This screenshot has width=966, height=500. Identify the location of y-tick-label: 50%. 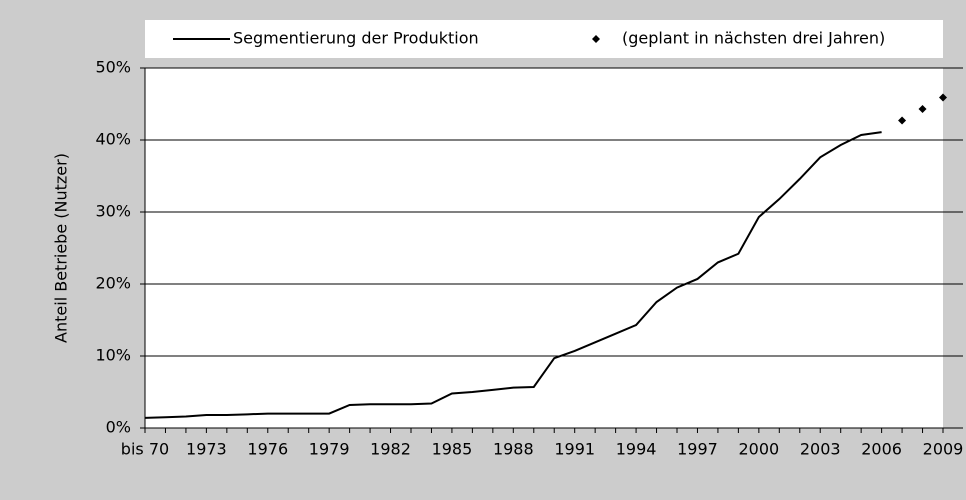
(113, 67).